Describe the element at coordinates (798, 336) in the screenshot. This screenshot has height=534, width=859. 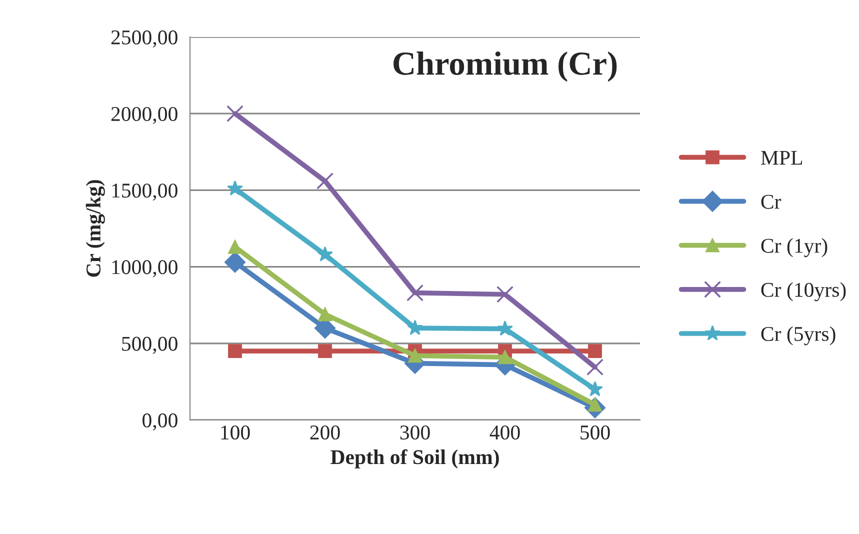
I see `legend-label: Cr (5yrs)` at that location.